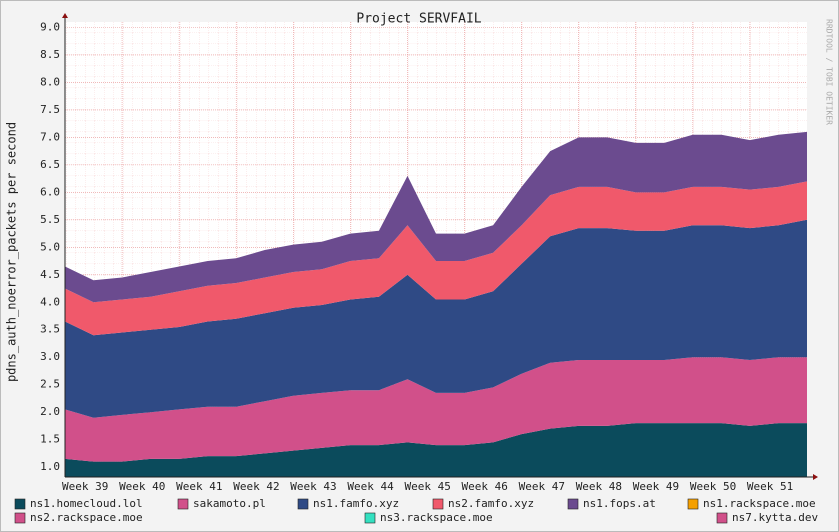 Image resolution: width=839 pixels, height=532 pixels. What do you see at coordinates (485, 486) in the screenshot?
I see `x-tick-label: Week 46` at bounding box center [485, 486].